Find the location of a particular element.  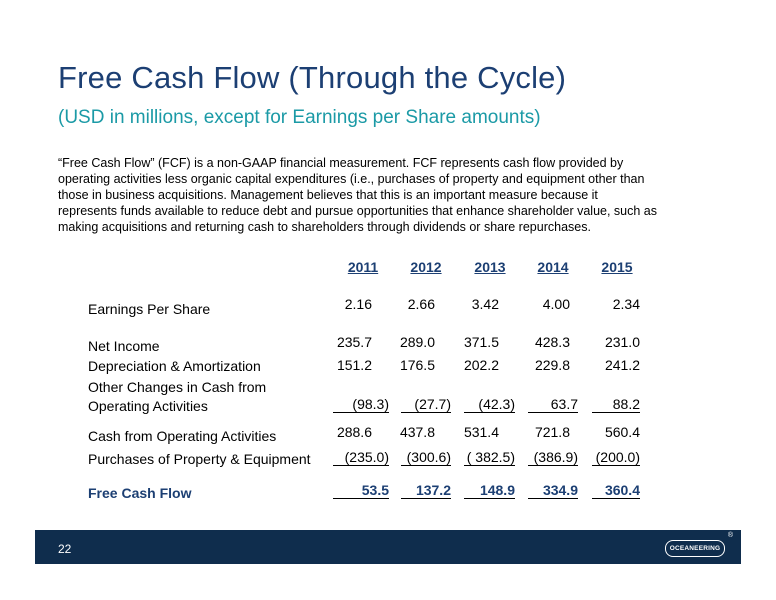

table-cell: 721.8 is located at coordinates (552, 432).